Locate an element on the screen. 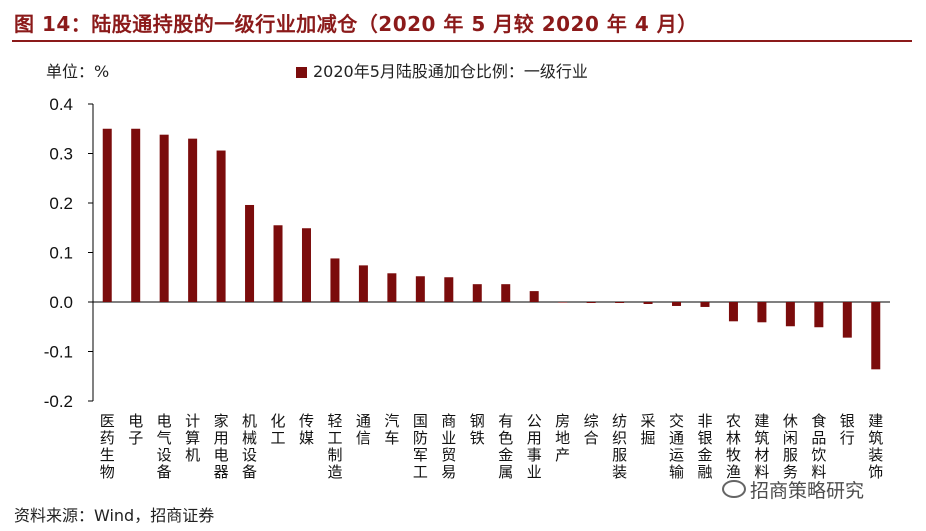 The image size is (926, 531). x-tick-label: 公用事业 is located at coordinates (534, 446).